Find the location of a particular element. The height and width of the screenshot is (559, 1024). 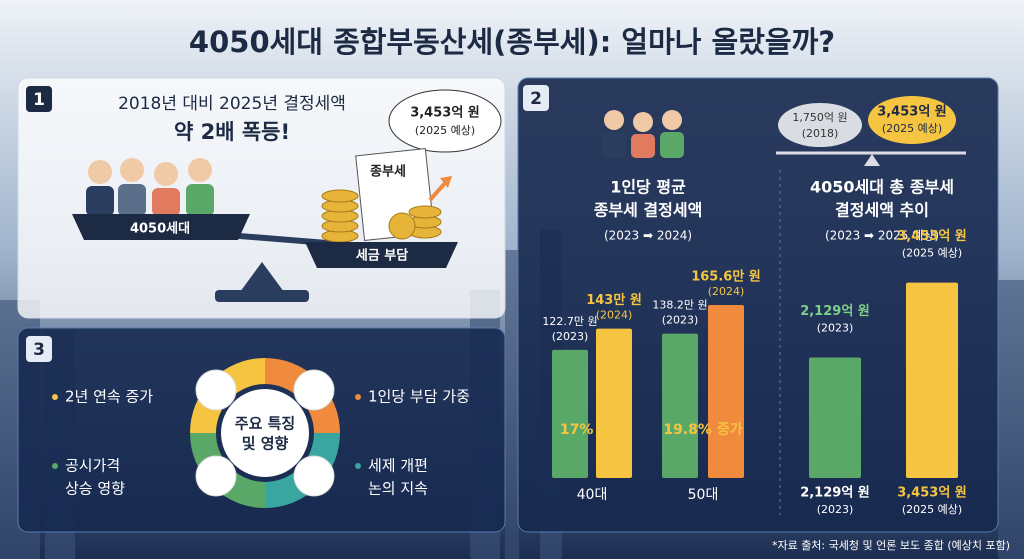

value-label: 143만 원 is located at coordinates (614, 300).